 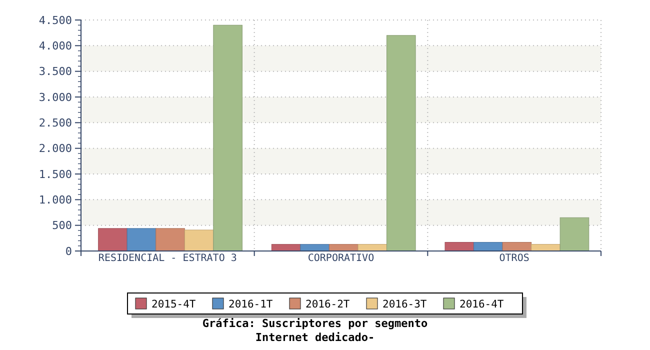 I want to click on y-tick-label: 2.500, so click(x=55, y=123).